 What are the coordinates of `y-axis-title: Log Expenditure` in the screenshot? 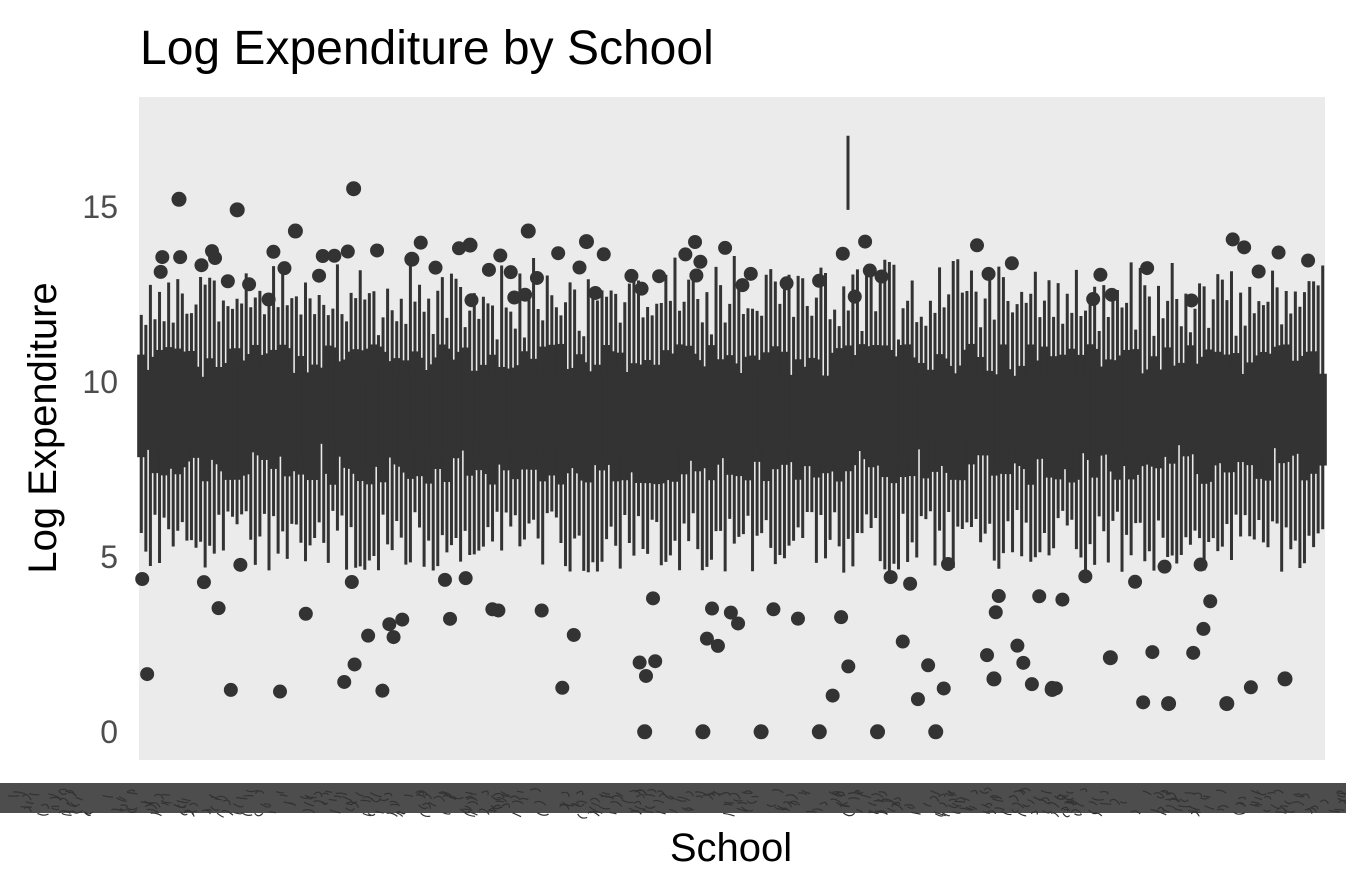 It's located at (43, 427).